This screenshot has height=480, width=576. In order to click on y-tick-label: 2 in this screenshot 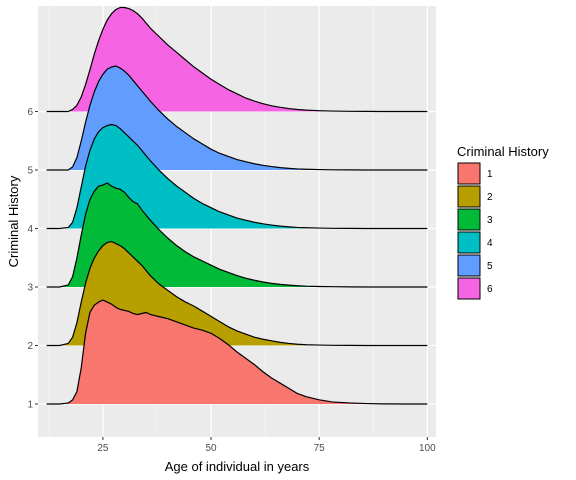, I will do `click(30, 346)`.